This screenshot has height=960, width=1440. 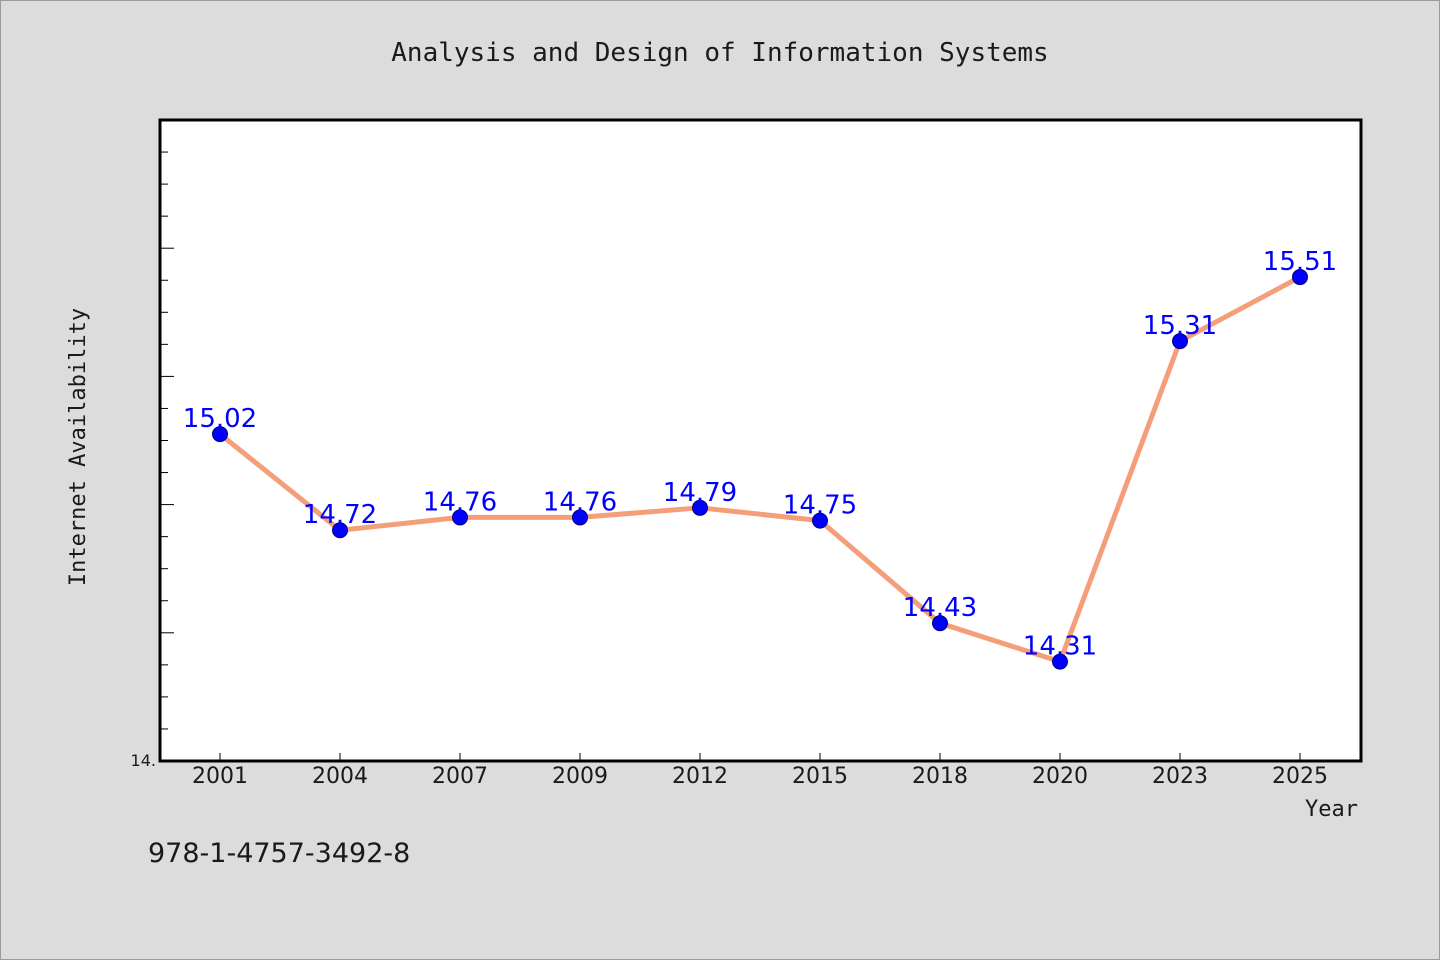 What do you see at coordinates (940, 623) in the screenshot?
I see `data-point-2018` at bounding box center [940, 623].